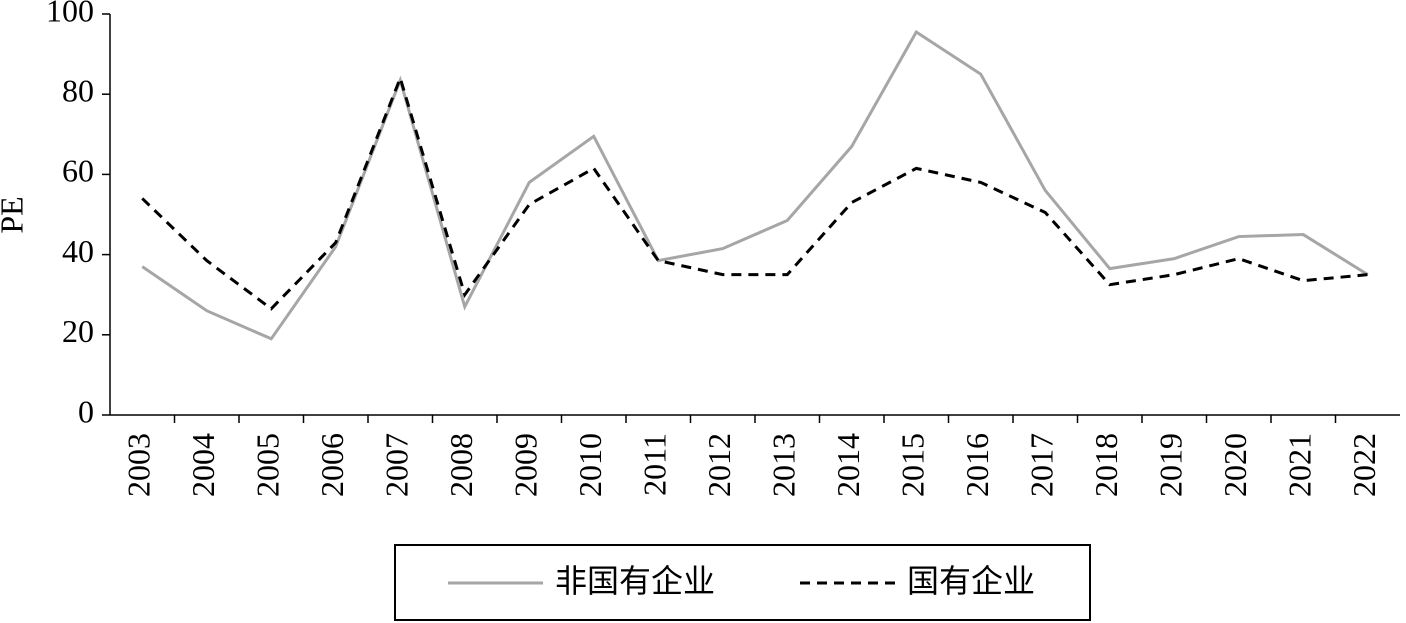 The image size is (1406, 623). What do you see at coordinates (1364, 465) in the screenshot?
I see `x-tick-label: 2022` at bounding box center [1364, 465].